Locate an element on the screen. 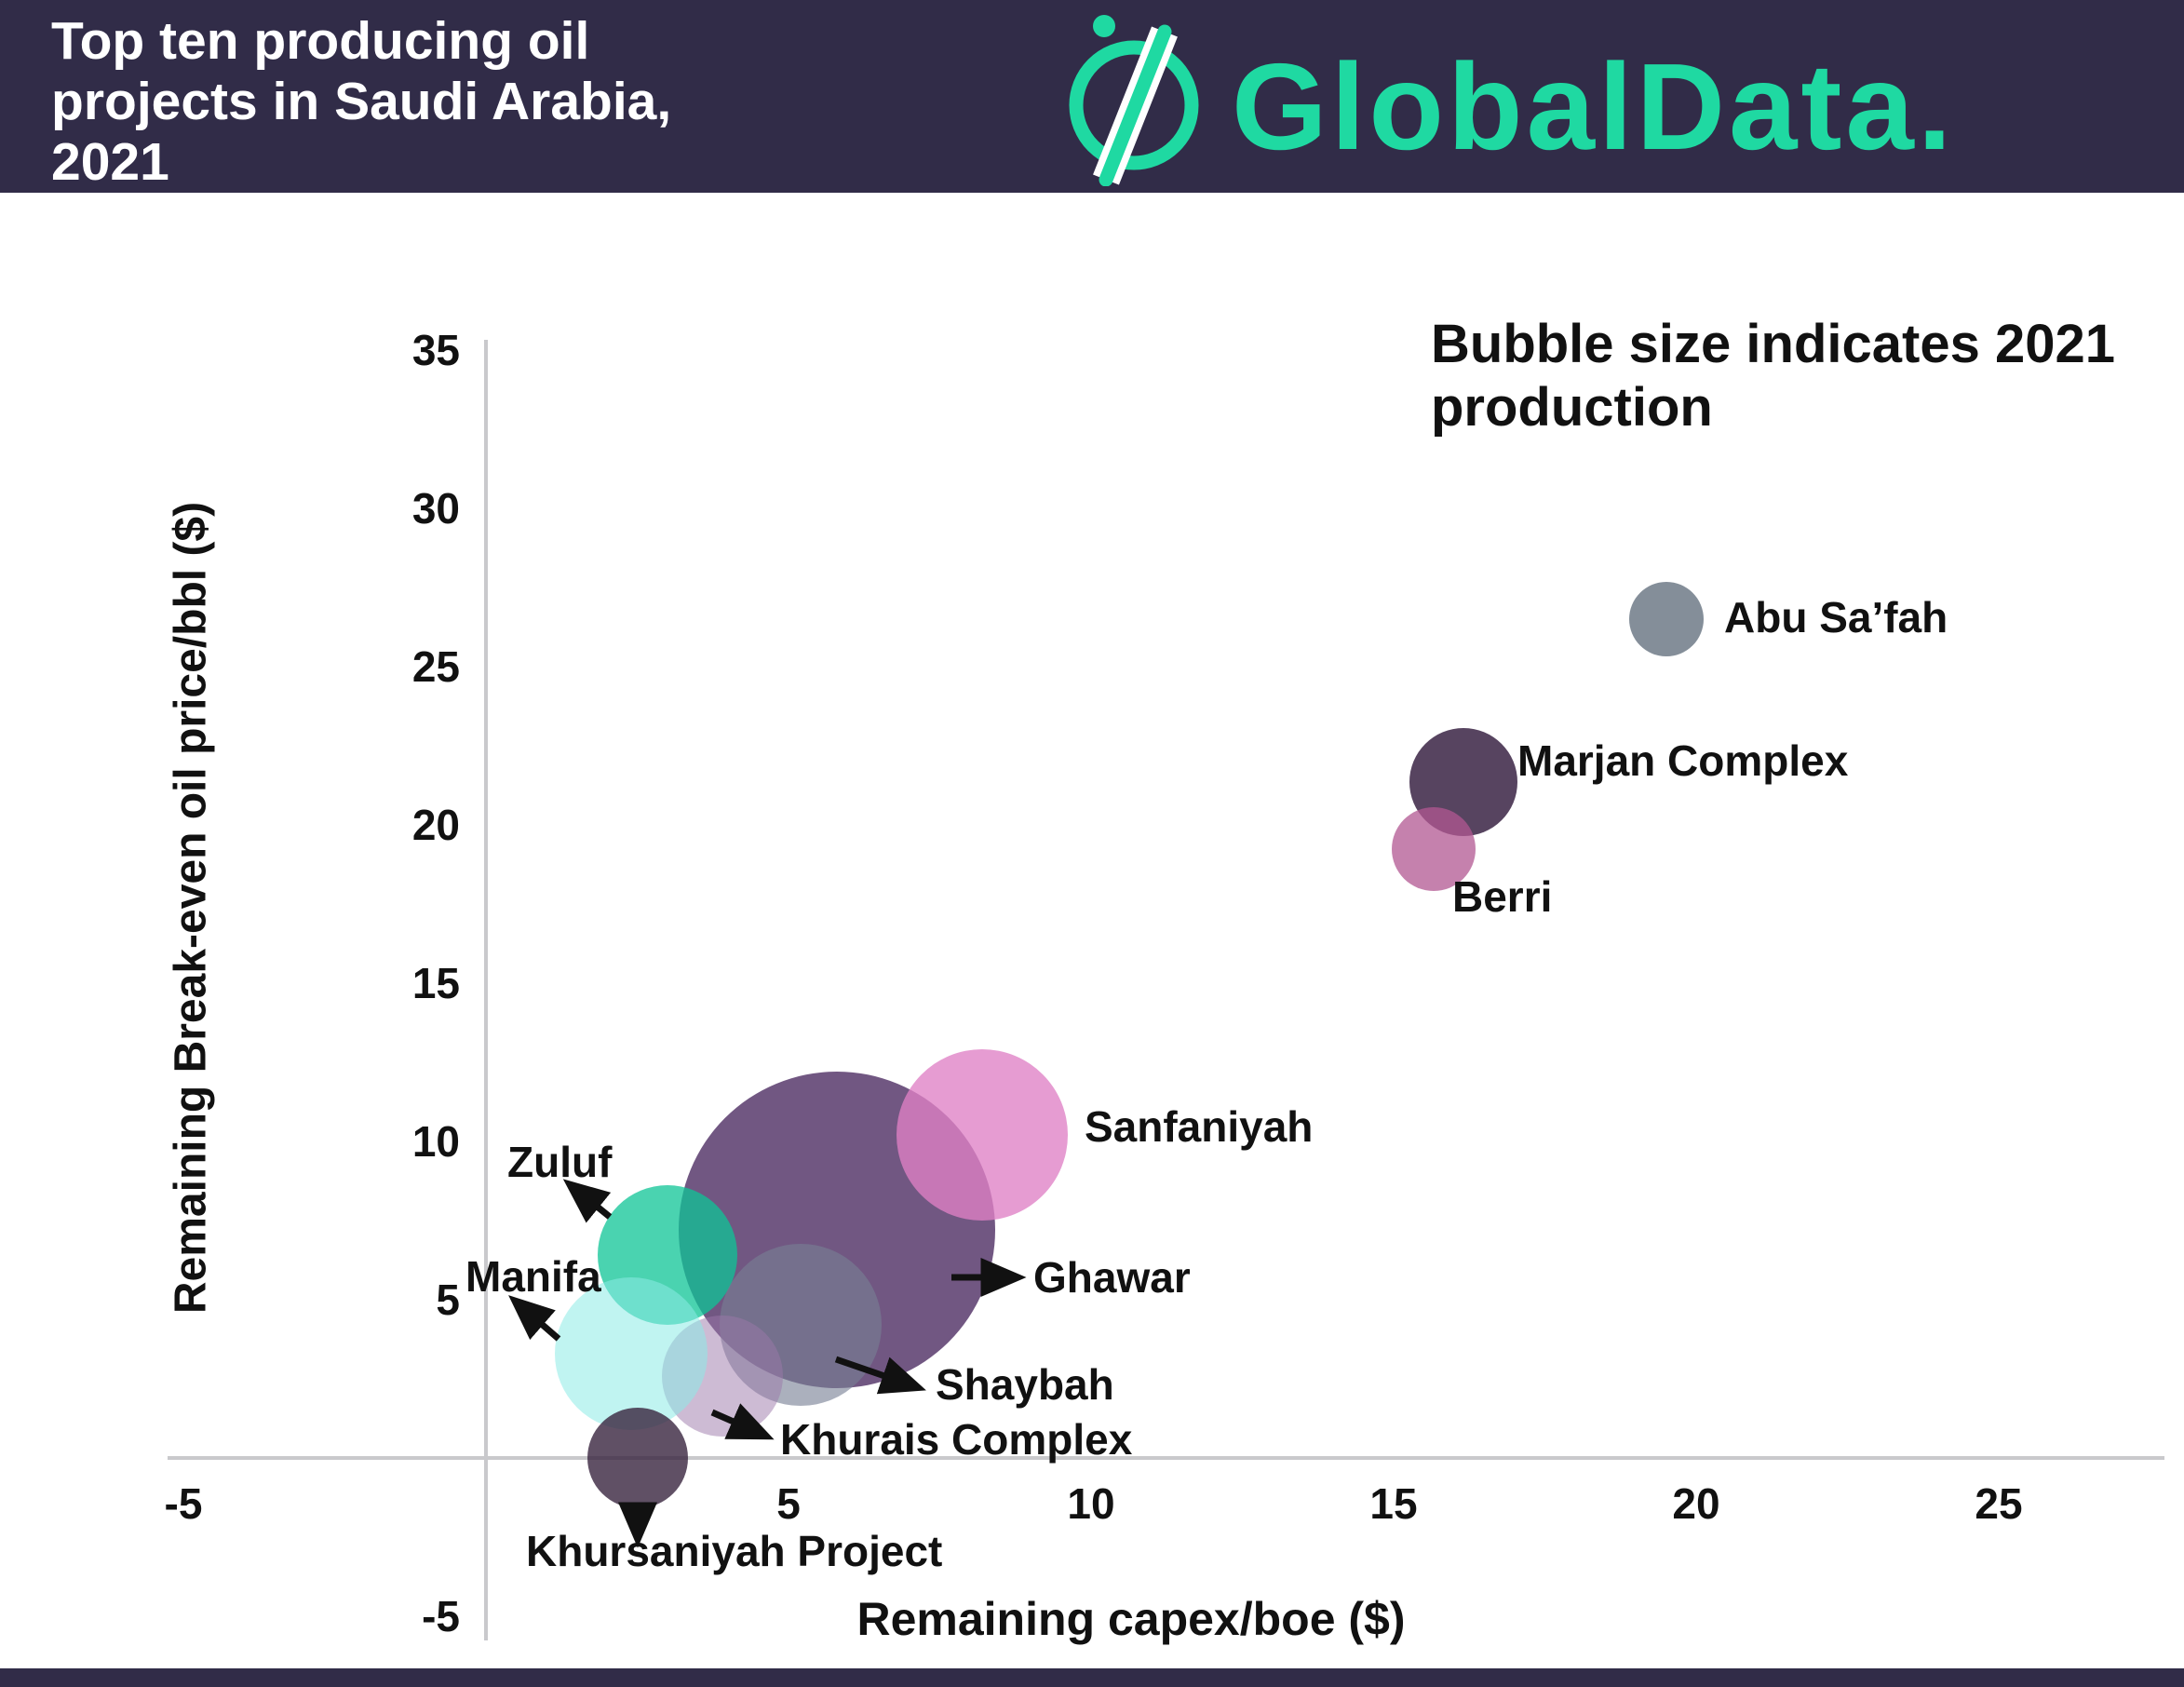 This screenshot has width=2184, height=1687. y-tick-label: 5 is located at coordinates (448, 1299).